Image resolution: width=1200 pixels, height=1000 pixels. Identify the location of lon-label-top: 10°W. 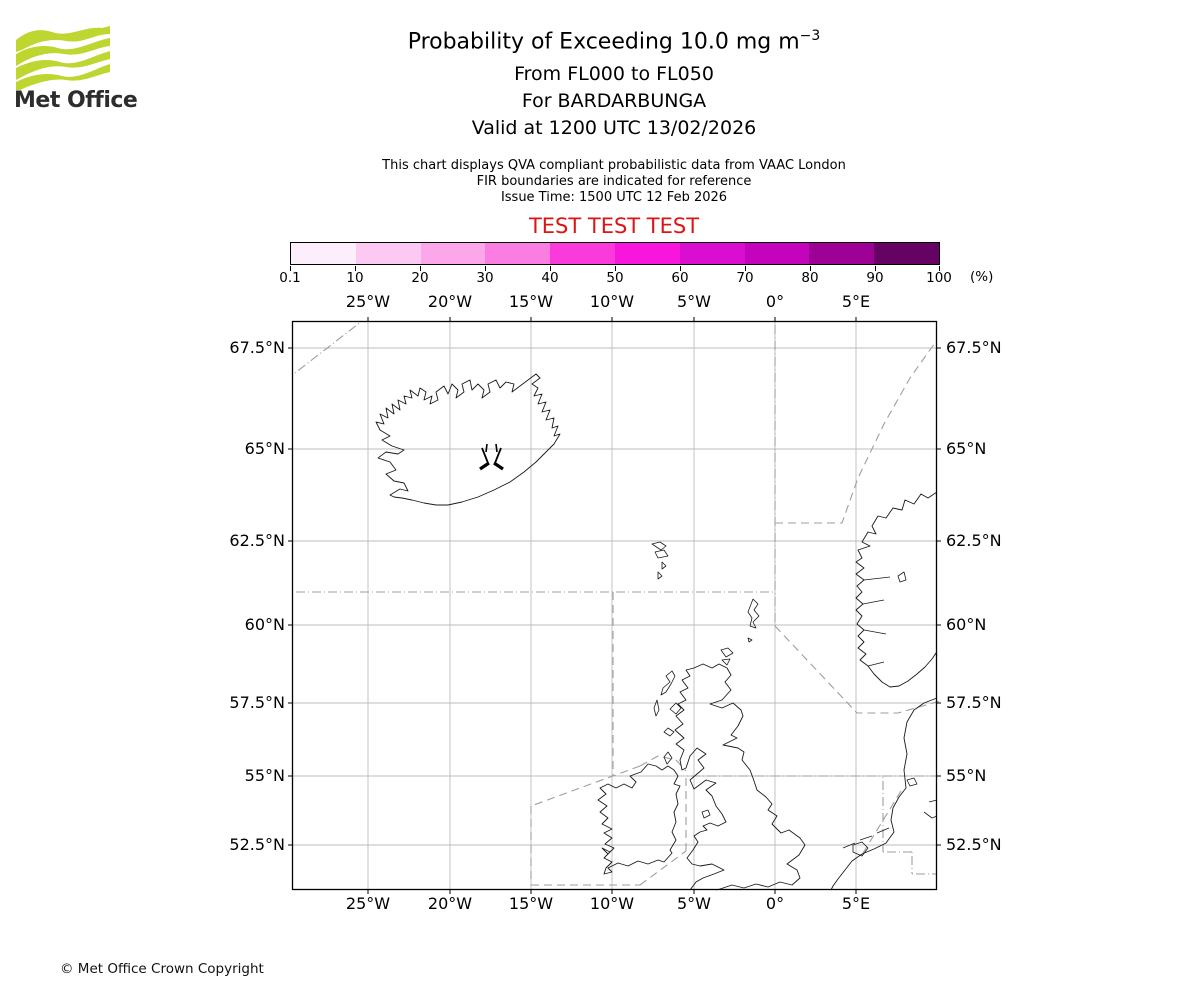
(612, 301).